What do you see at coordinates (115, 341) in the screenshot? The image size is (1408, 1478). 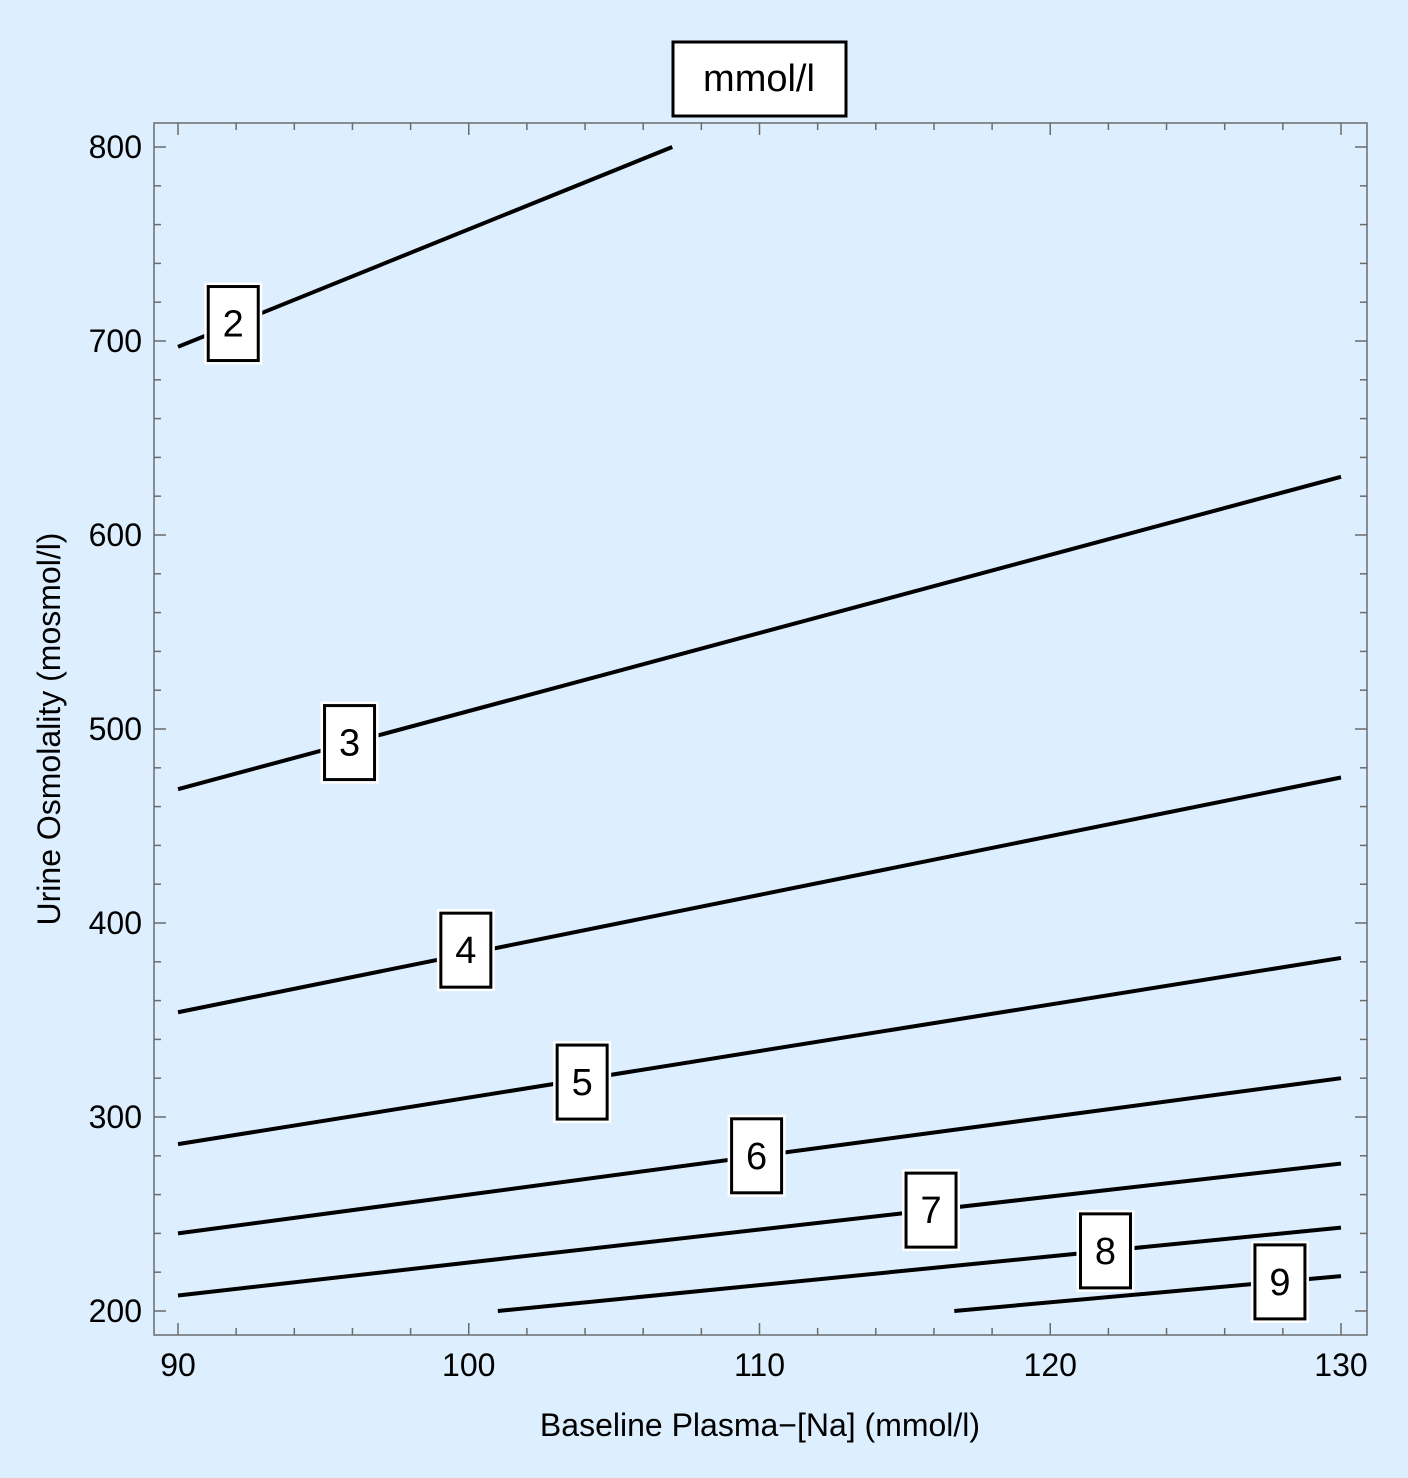 I see `y-tick-label: 700` at bounding box center [115, 341].